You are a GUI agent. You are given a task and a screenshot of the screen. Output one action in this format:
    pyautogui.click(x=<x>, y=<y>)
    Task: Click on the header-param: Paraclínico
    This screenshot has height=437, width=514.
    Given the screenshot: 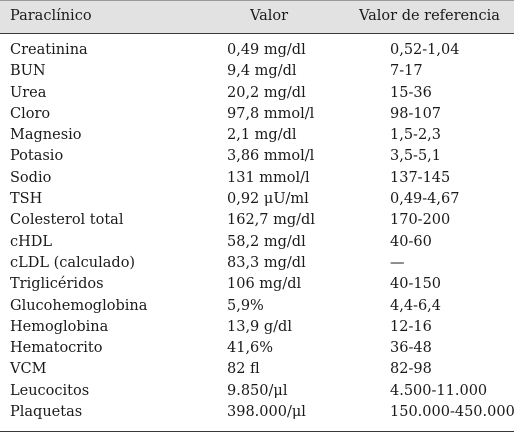 What is the action you would take?
    pyautogui.click(x=51, y=16)
    